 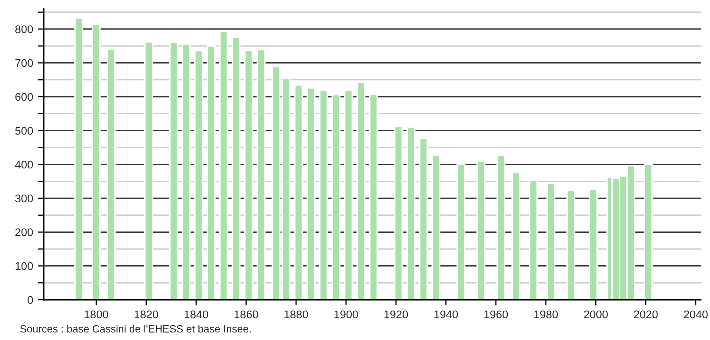 What do you see at coordinates (396, 314) in the screenshot?
I see `x-tick-label: 1920` at bounding box center [396, 314].